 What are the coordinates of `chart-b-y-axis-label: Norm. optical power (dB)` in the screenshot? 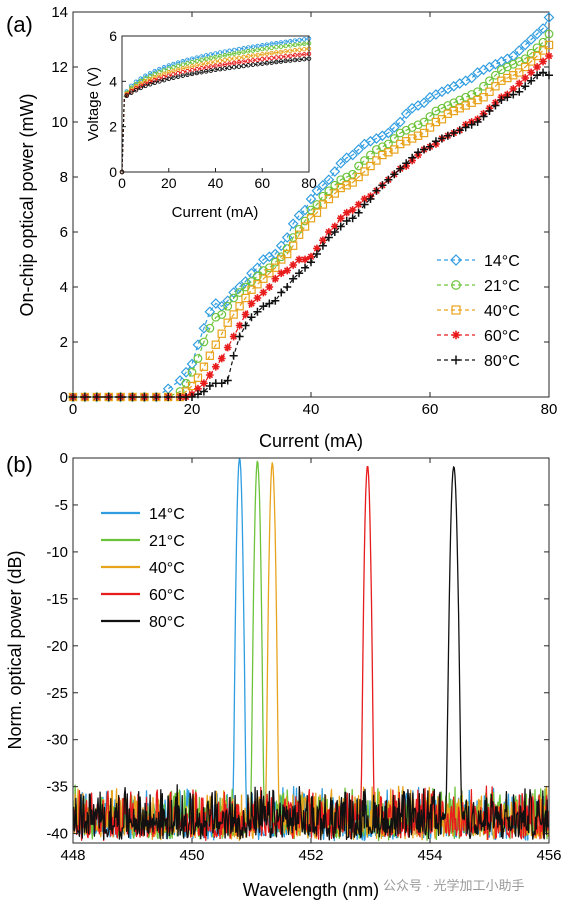 It's located at (15, 649).